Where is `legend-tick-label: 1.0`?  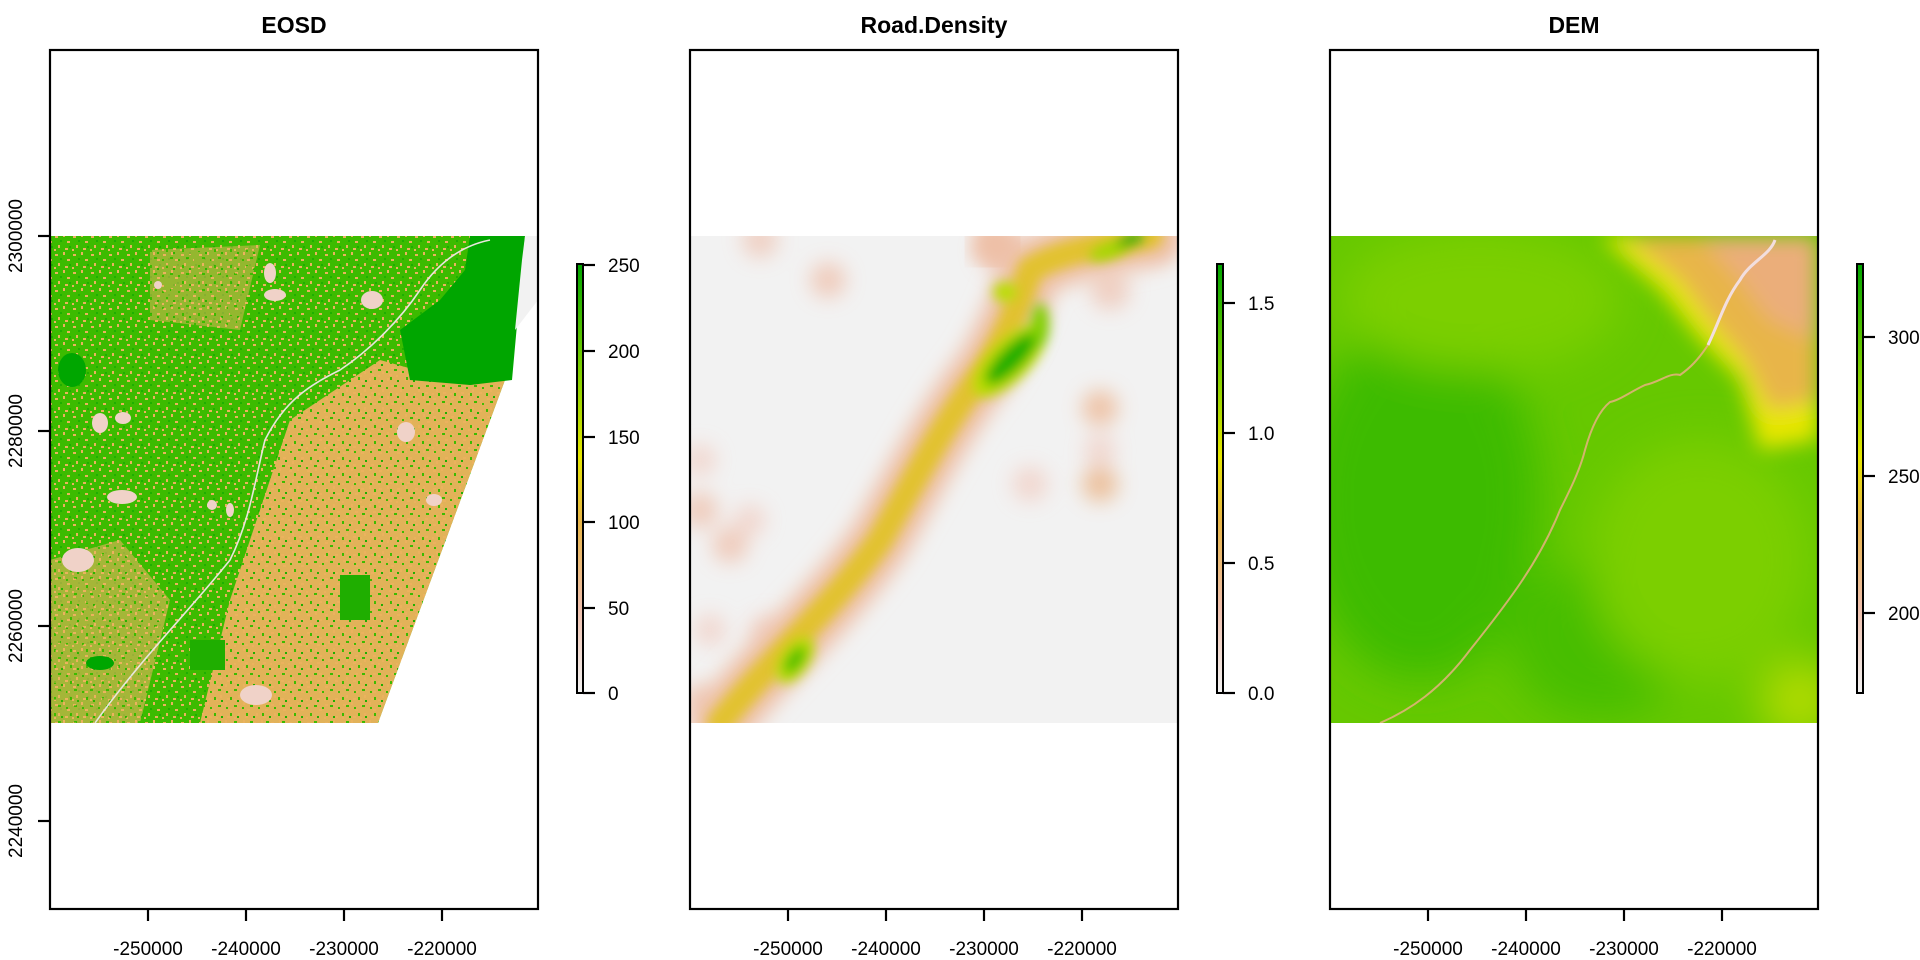
legend-tick-label: 1.0 is located at coordinates (1261, 434).